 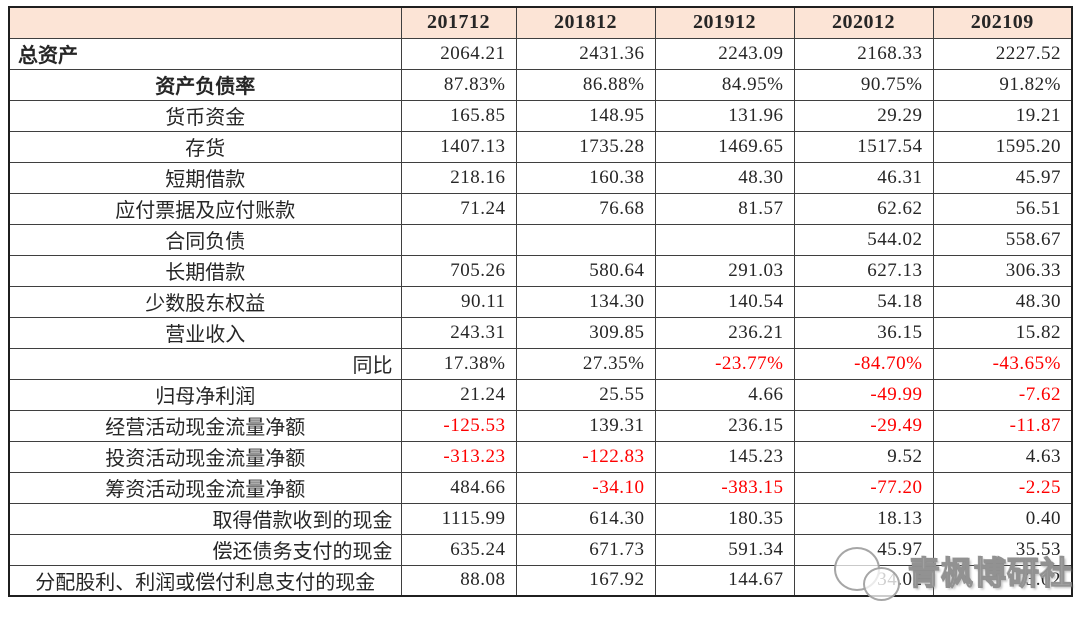 I want to click on table-row: 应付票据及应付账款 71.24 76.68 81.57 62.62 56.51, so click(x=540, y=208).